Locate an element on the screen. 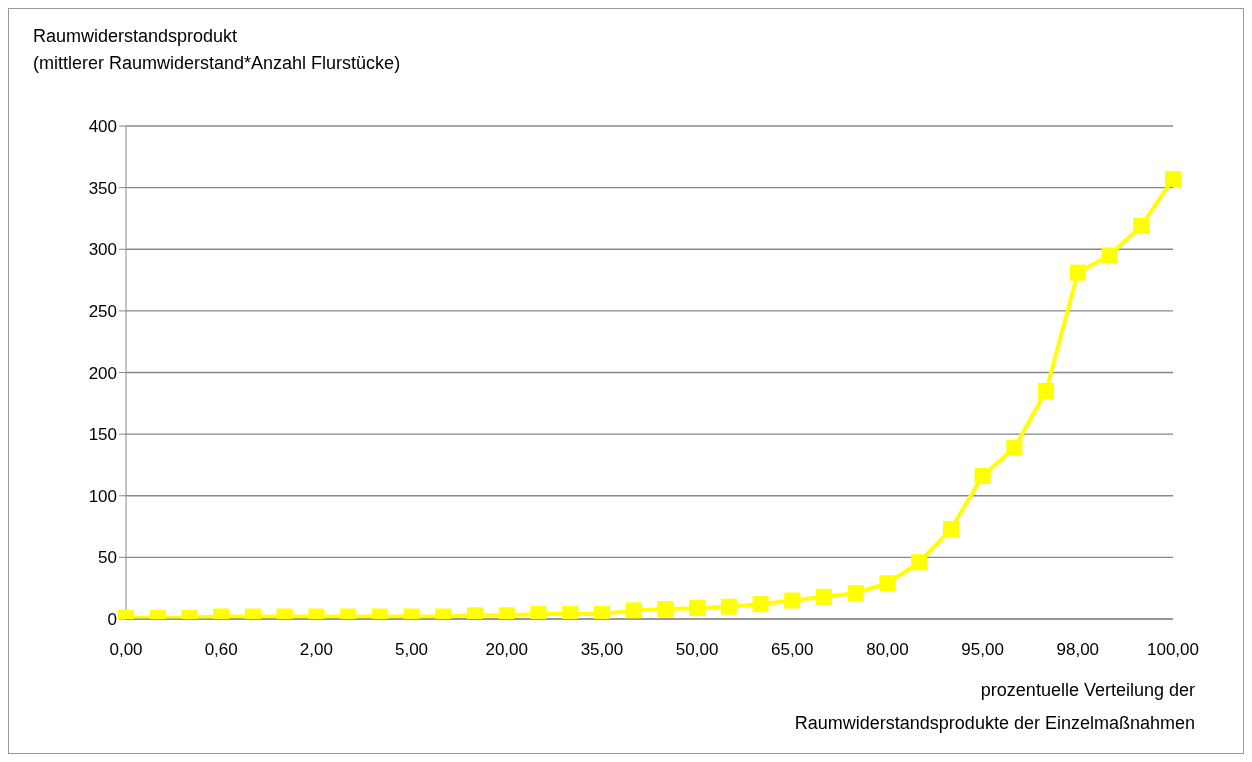 This screenshot has width=1252, height=762. y-tick-label: 300 is located at coordinates (102, 250).